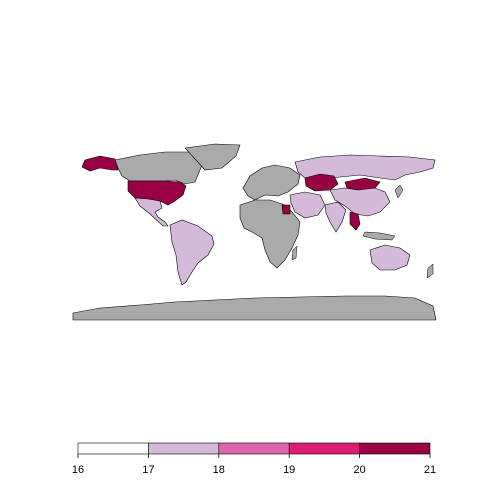 Image resolution: width=480 pixels, height=480 pixels. Describe the element at coordinates (100, 163) in the screenshot. I see `region-alaska` at that location.